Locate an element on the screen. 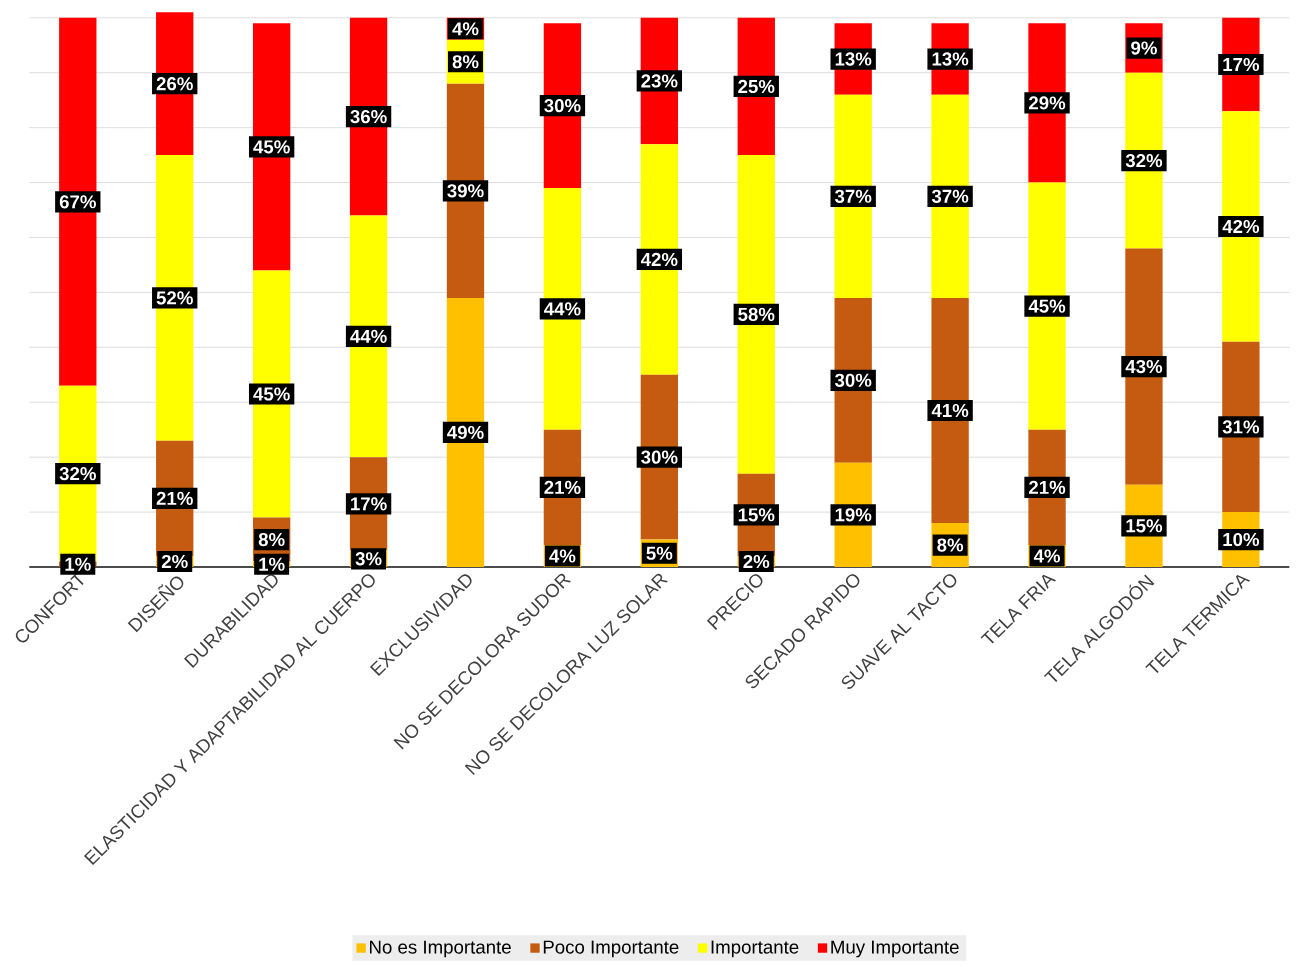  data-label: 52% is located at coordinates (174, 298).